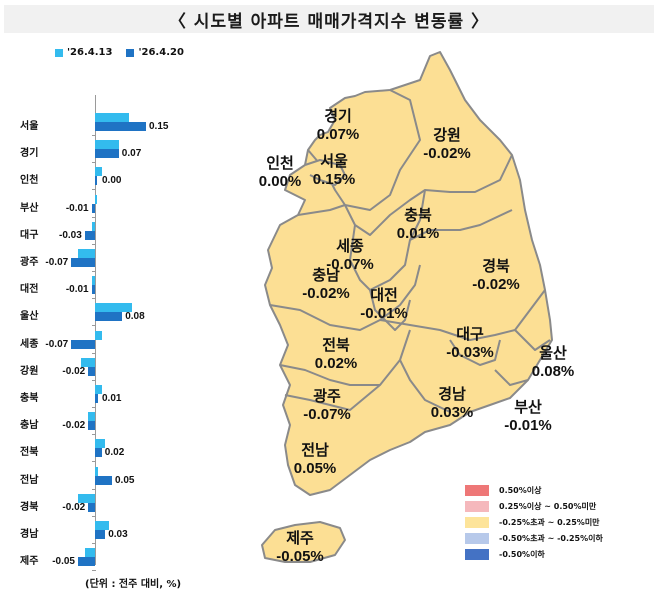 The width and height of the screenshot is (658, 602). I want to click on region-name: 충북, so click(418, 215).